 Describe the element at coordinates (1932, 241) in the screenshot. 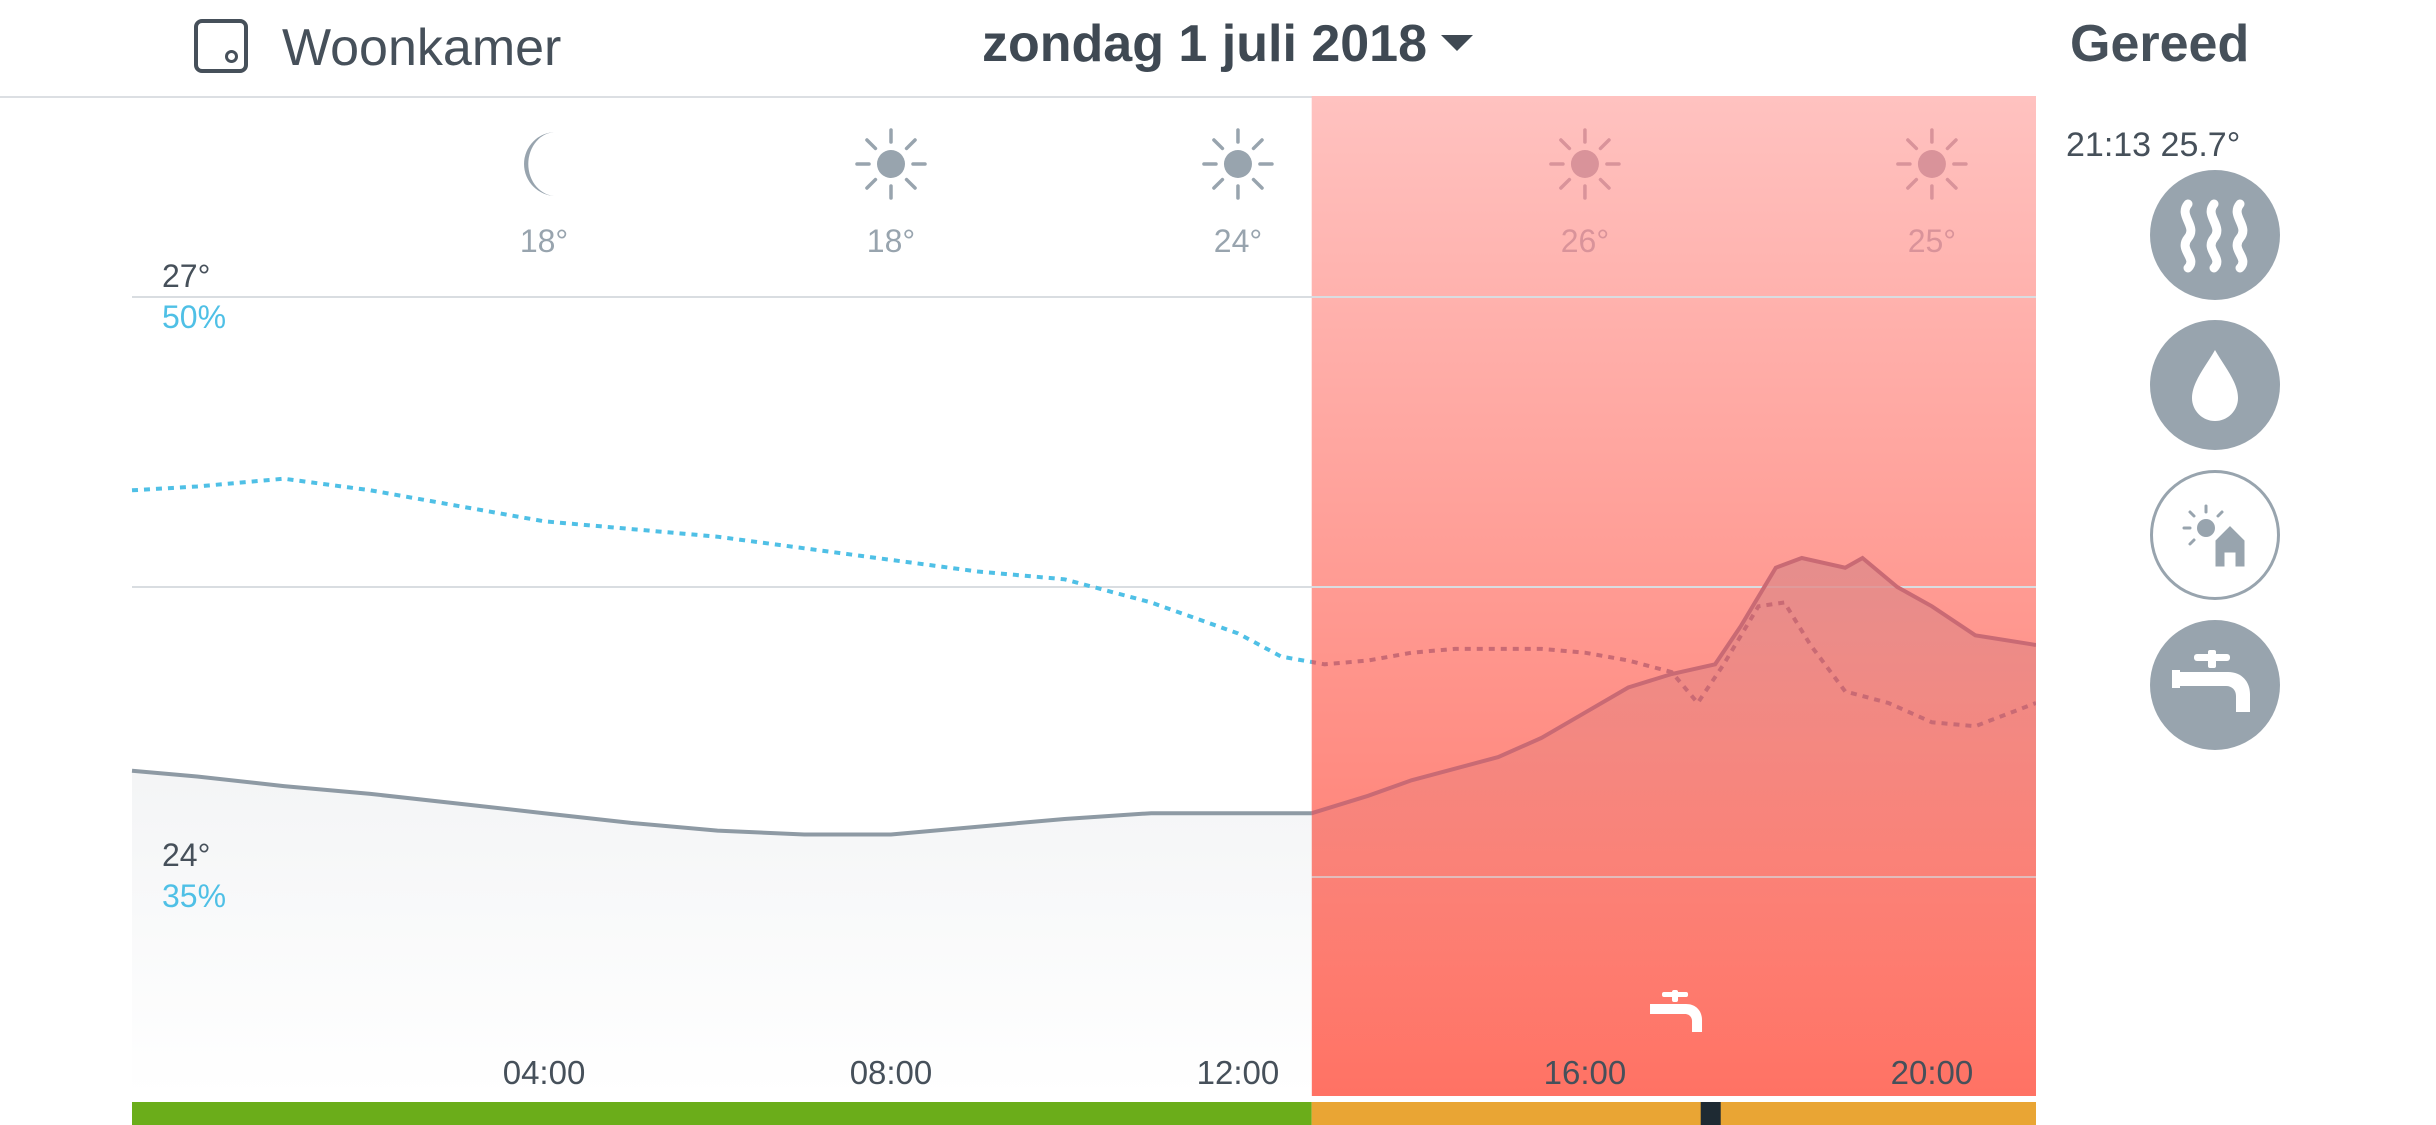

I see `weather-temp-label: 25°` at that location.